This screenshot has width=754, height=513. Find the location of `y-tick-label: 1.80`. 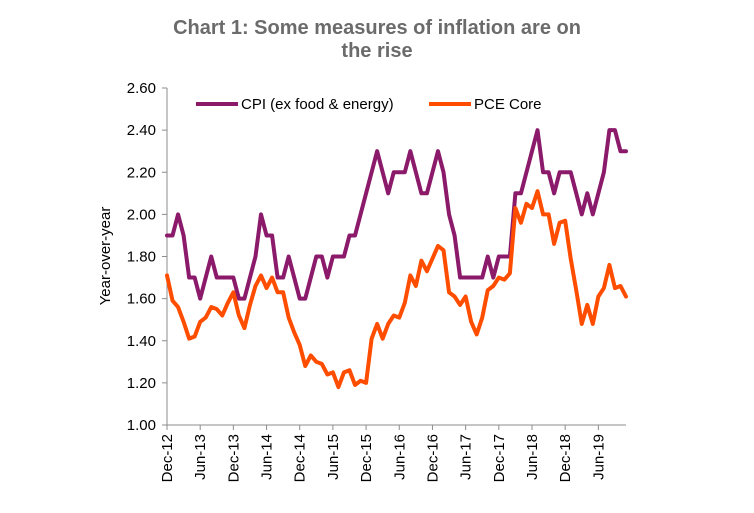

y-tick-label: 1.80 is located at coordinates (141, 257).